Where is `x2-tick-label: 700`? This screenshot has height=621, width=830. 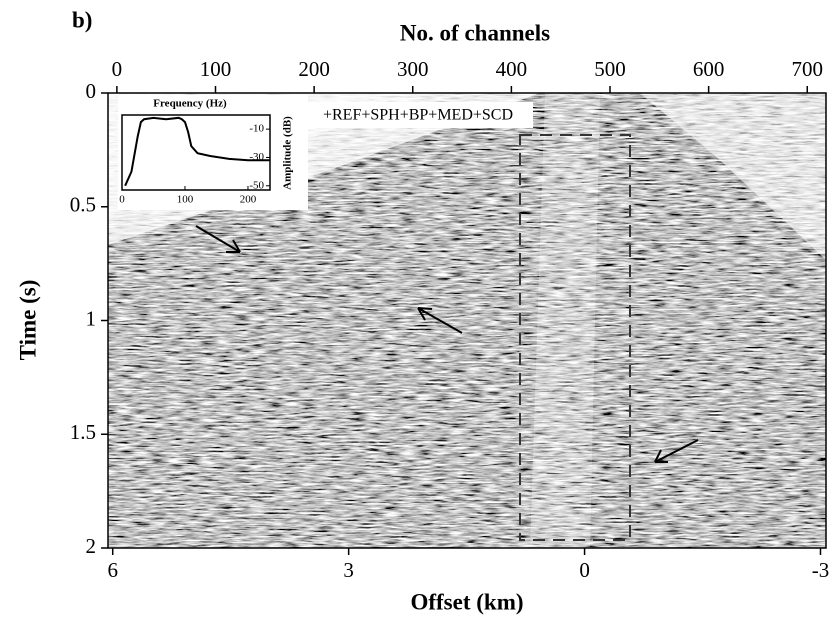 x2-tick-label: 700 is located at coordinates (808, 69).